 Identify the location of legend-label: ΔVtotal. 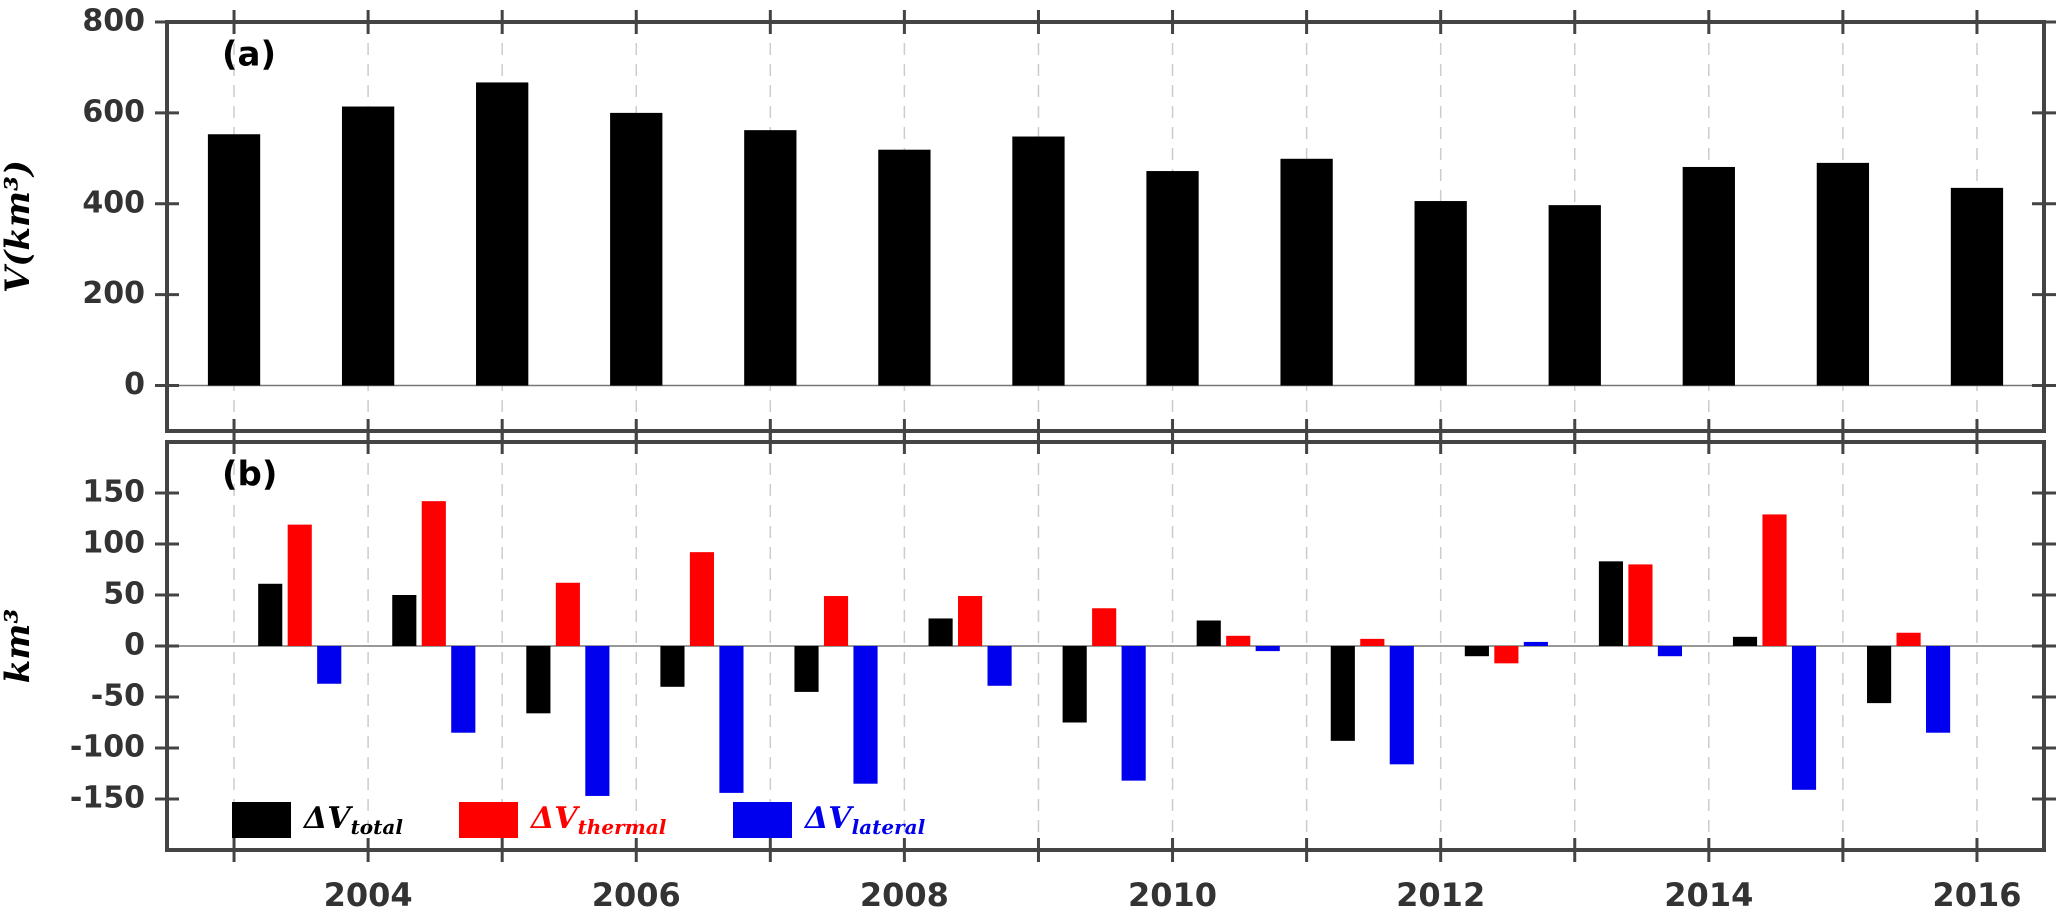
(352, 820).